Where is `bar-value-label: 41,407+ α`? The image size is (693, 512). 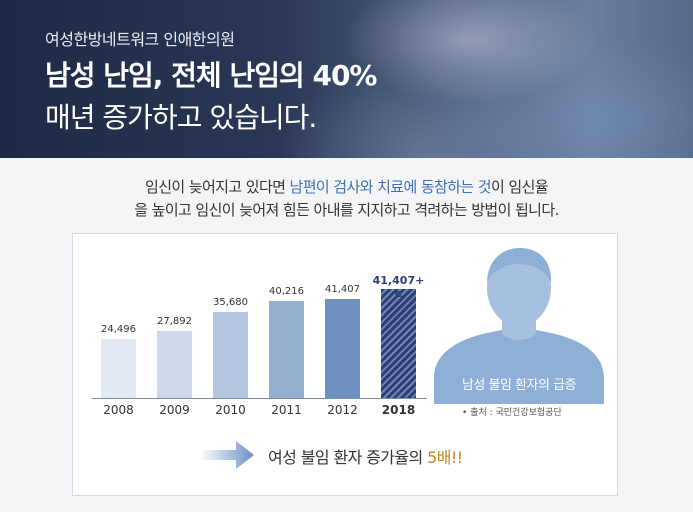 bar-value-label: 41,407+ α is located at coordinates (398, 286).